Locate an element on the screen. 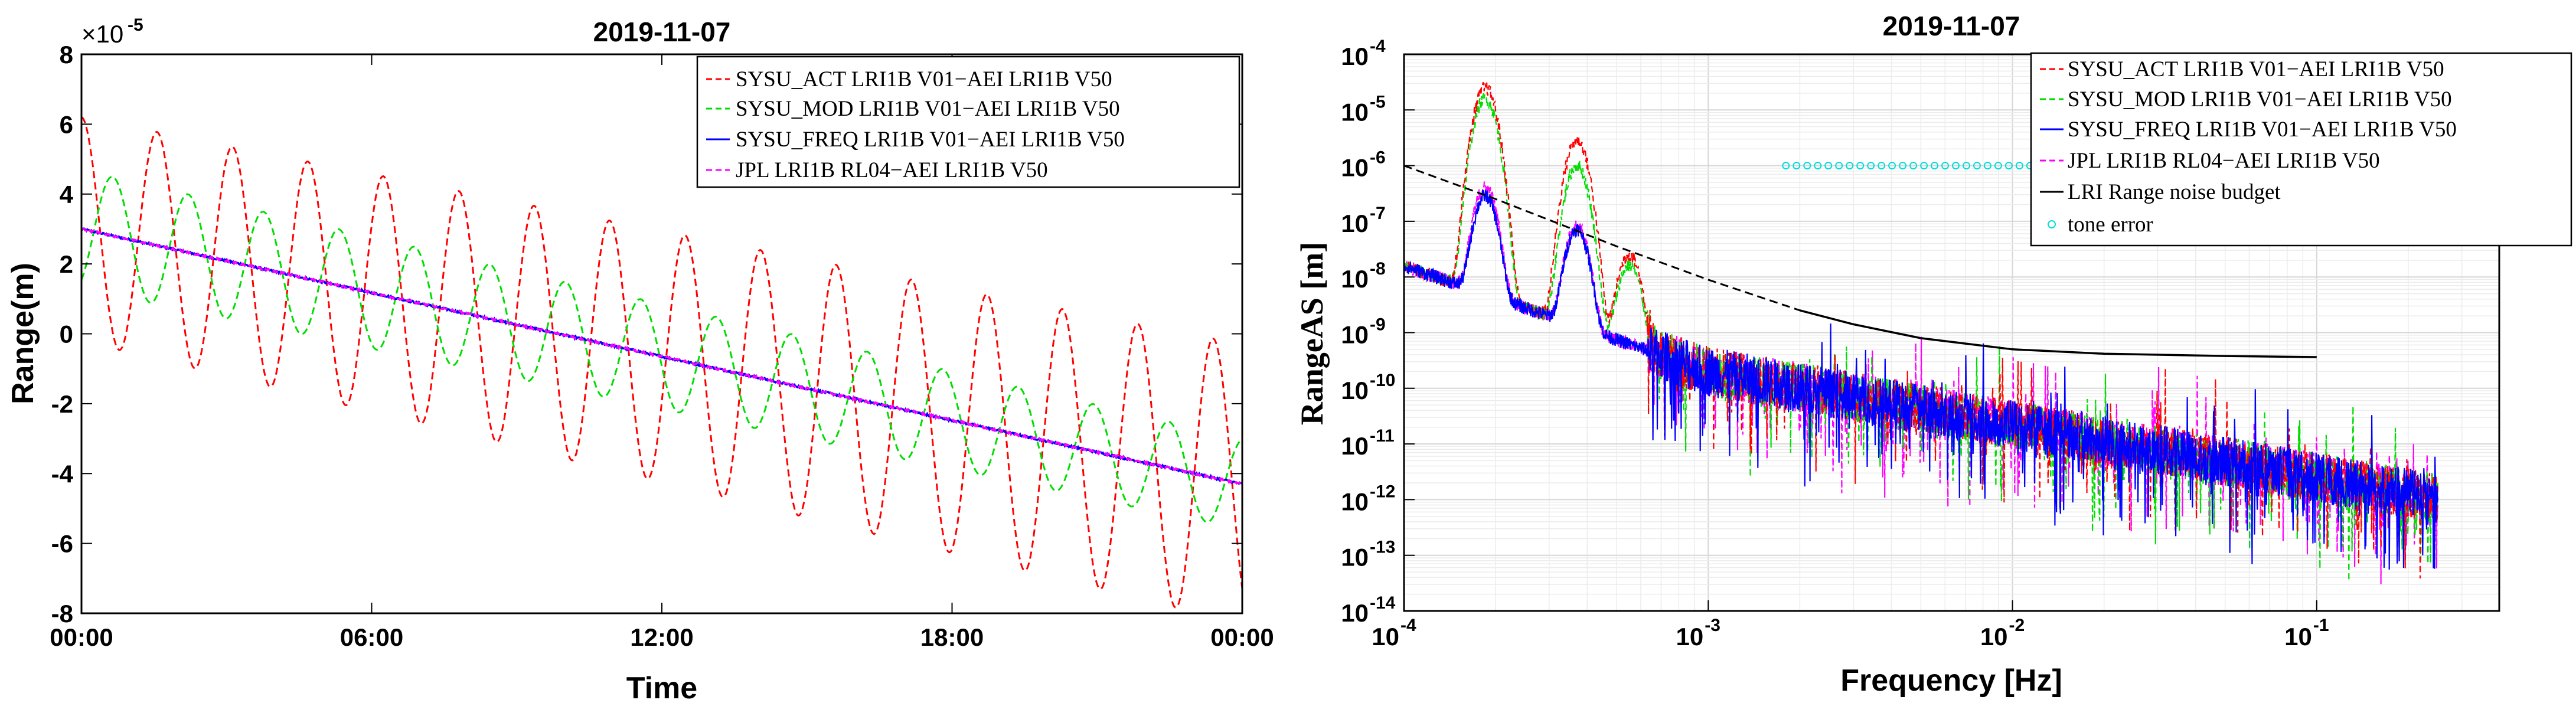 This screenshot has width=2576, height=716. y-tick-exponent: -6 is located at coordinates (1378, 158).